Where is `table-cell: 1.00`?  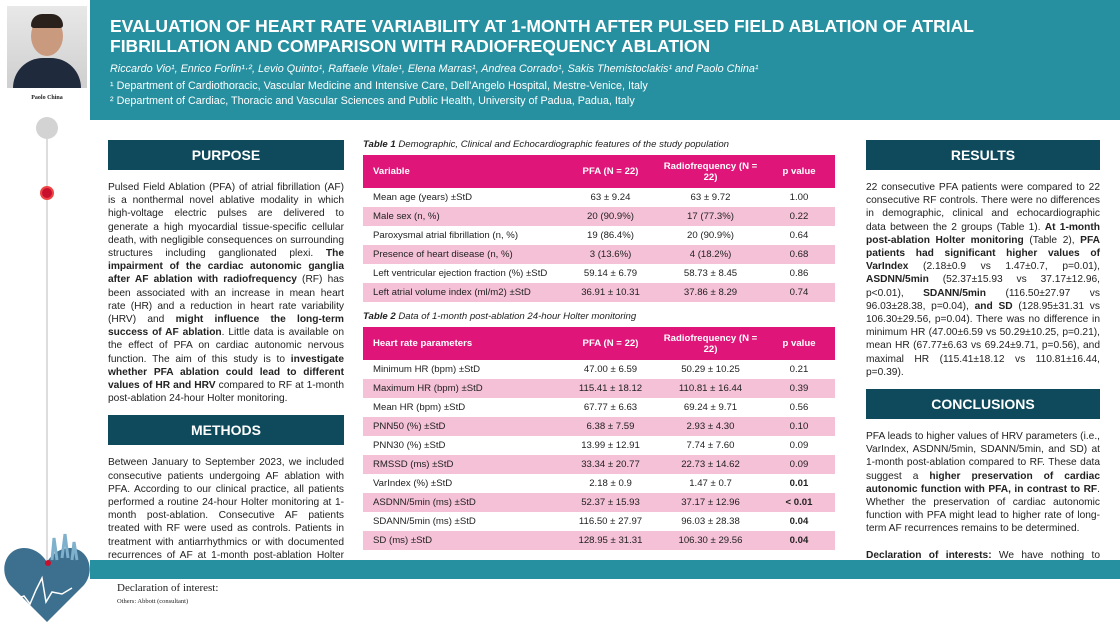
table-cell: 1.00 is located at coordinates (799, 197).